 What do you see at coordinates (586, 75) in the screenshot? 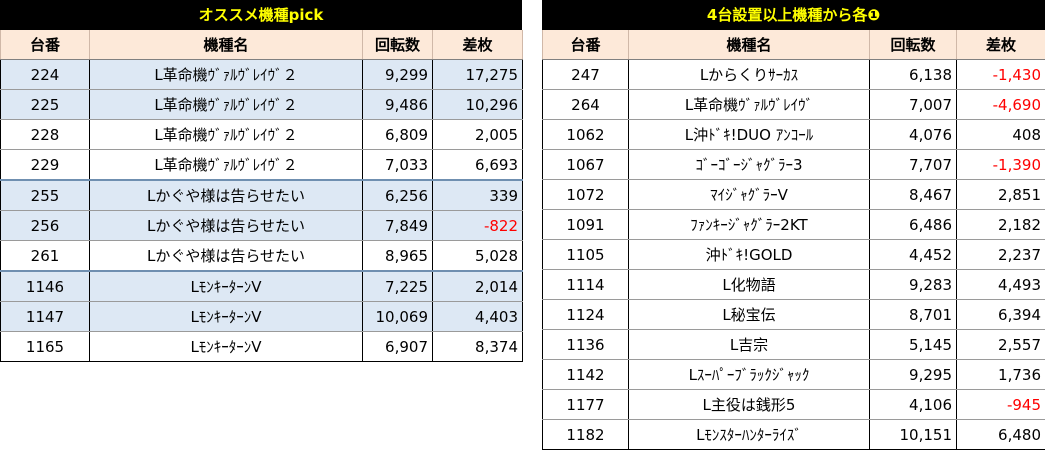
I see `machine-no-cell: 247` at bounding box center [586, 75].